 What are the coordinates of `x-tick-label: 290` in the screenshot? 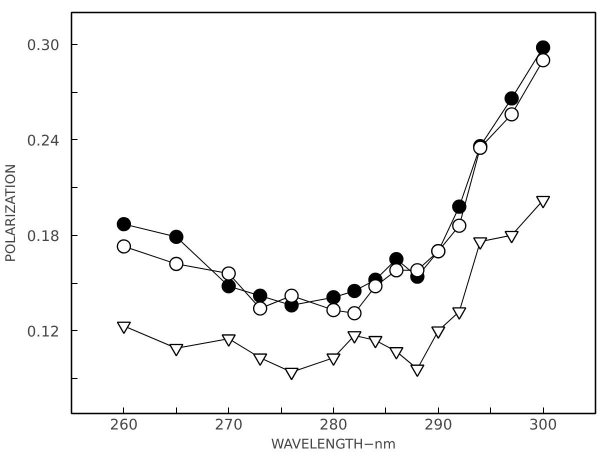 It's located at (438, 425).